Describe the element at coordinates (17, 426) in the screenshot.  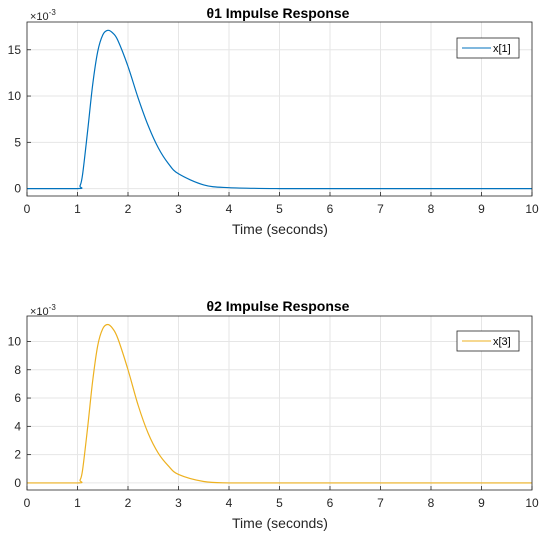
I see `y-tick-label: 4` at that location.